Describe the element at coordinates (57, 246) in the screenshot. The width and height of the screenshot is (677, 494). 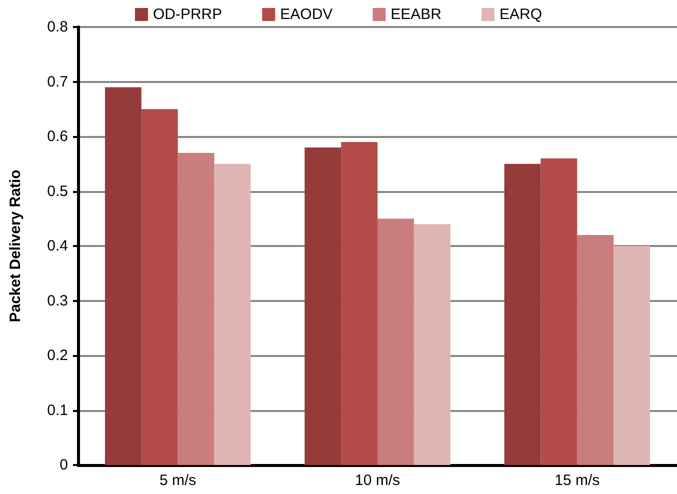
I see `y-tick-label: 0.4` at that location.